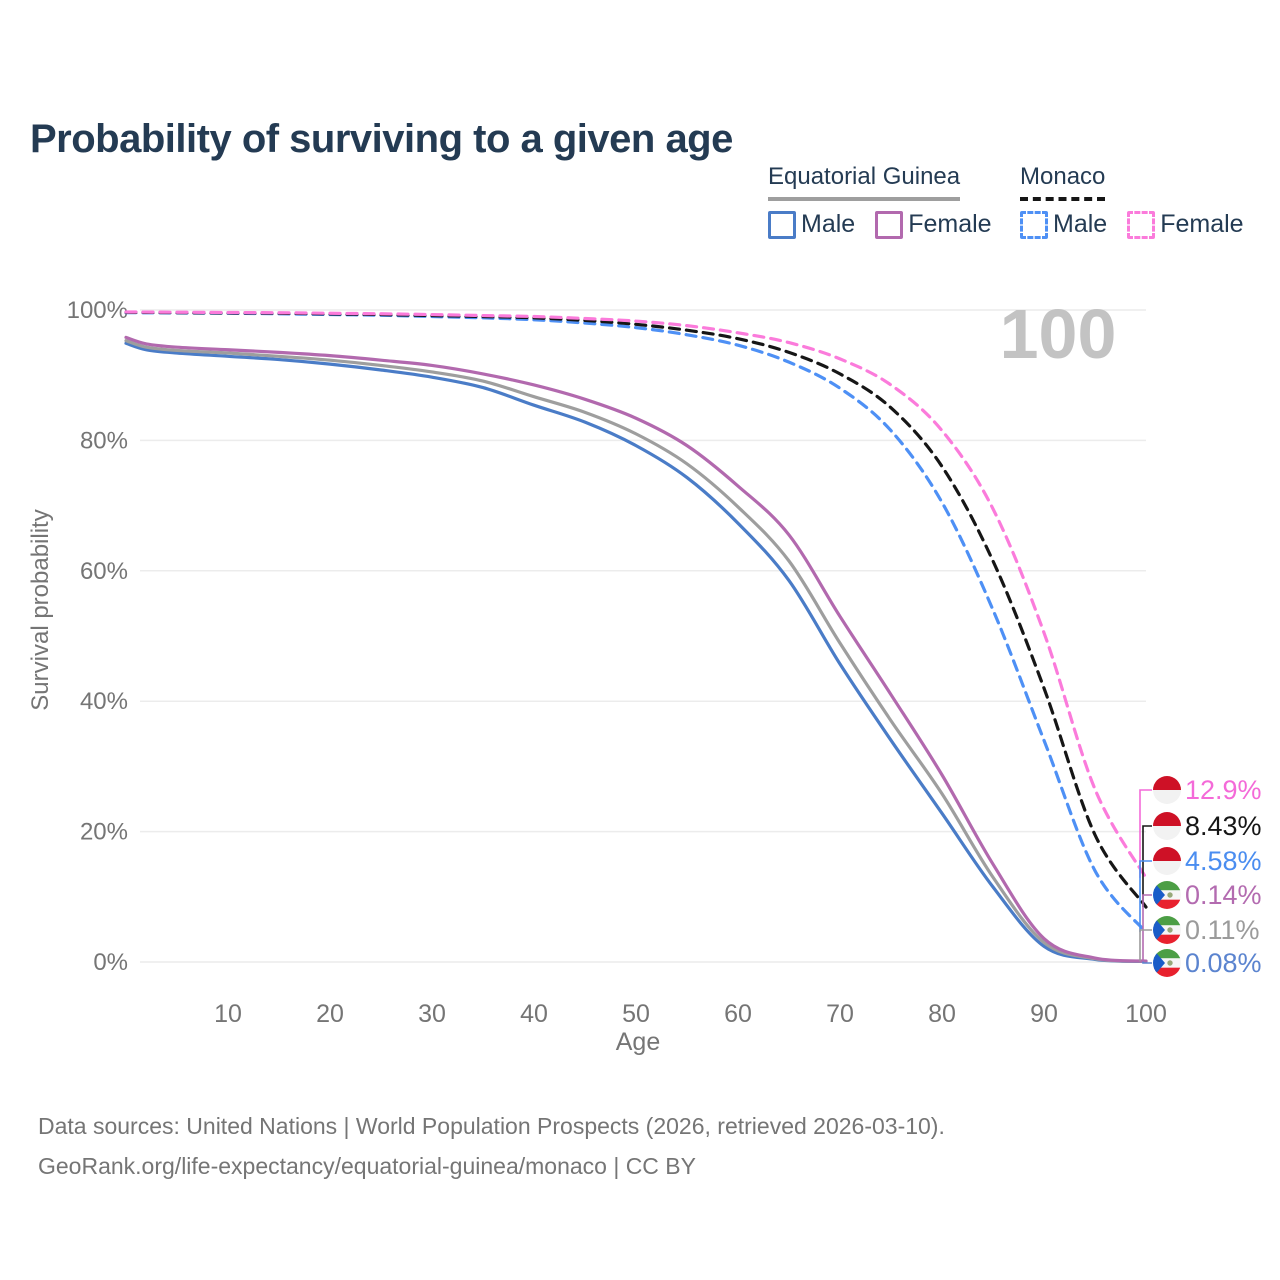 This screenshot has height=1280, width=1280. What do you see at coordinates (1044, 1014) in the screenshot?
I see `x-tick-label: 90` at bounding box center [1044, 1014].